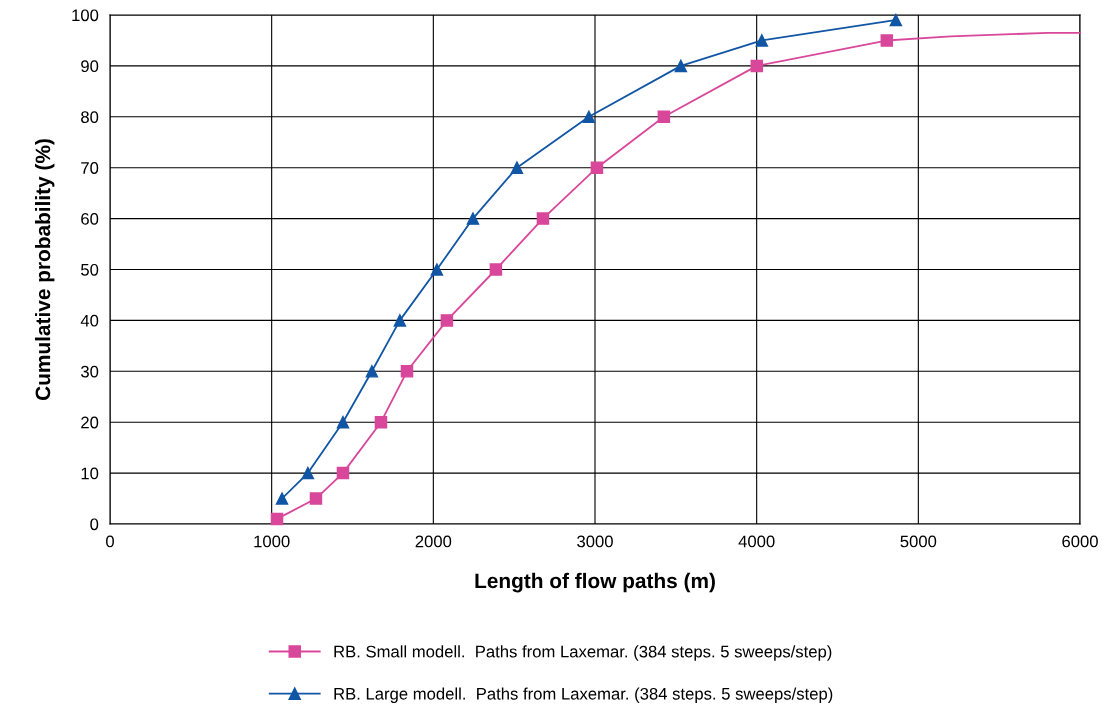  What do you see at coordinates (90, 219) in the screenshot?
I see `y-tick-label: 60` at bounding box center [90, 219].